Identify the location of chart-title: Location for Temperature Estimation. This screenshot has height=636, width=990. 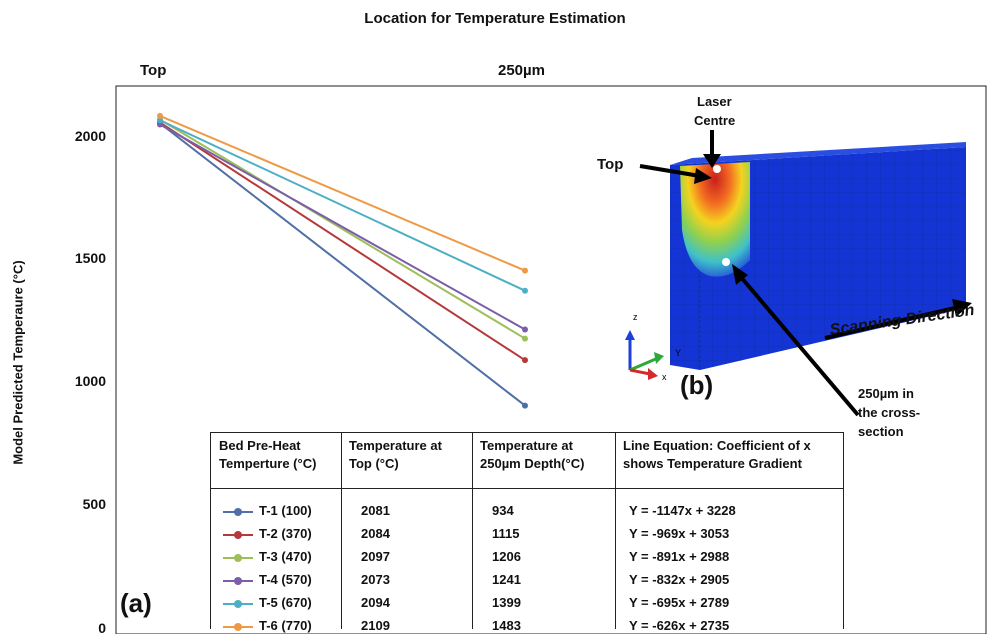
(495, 18).